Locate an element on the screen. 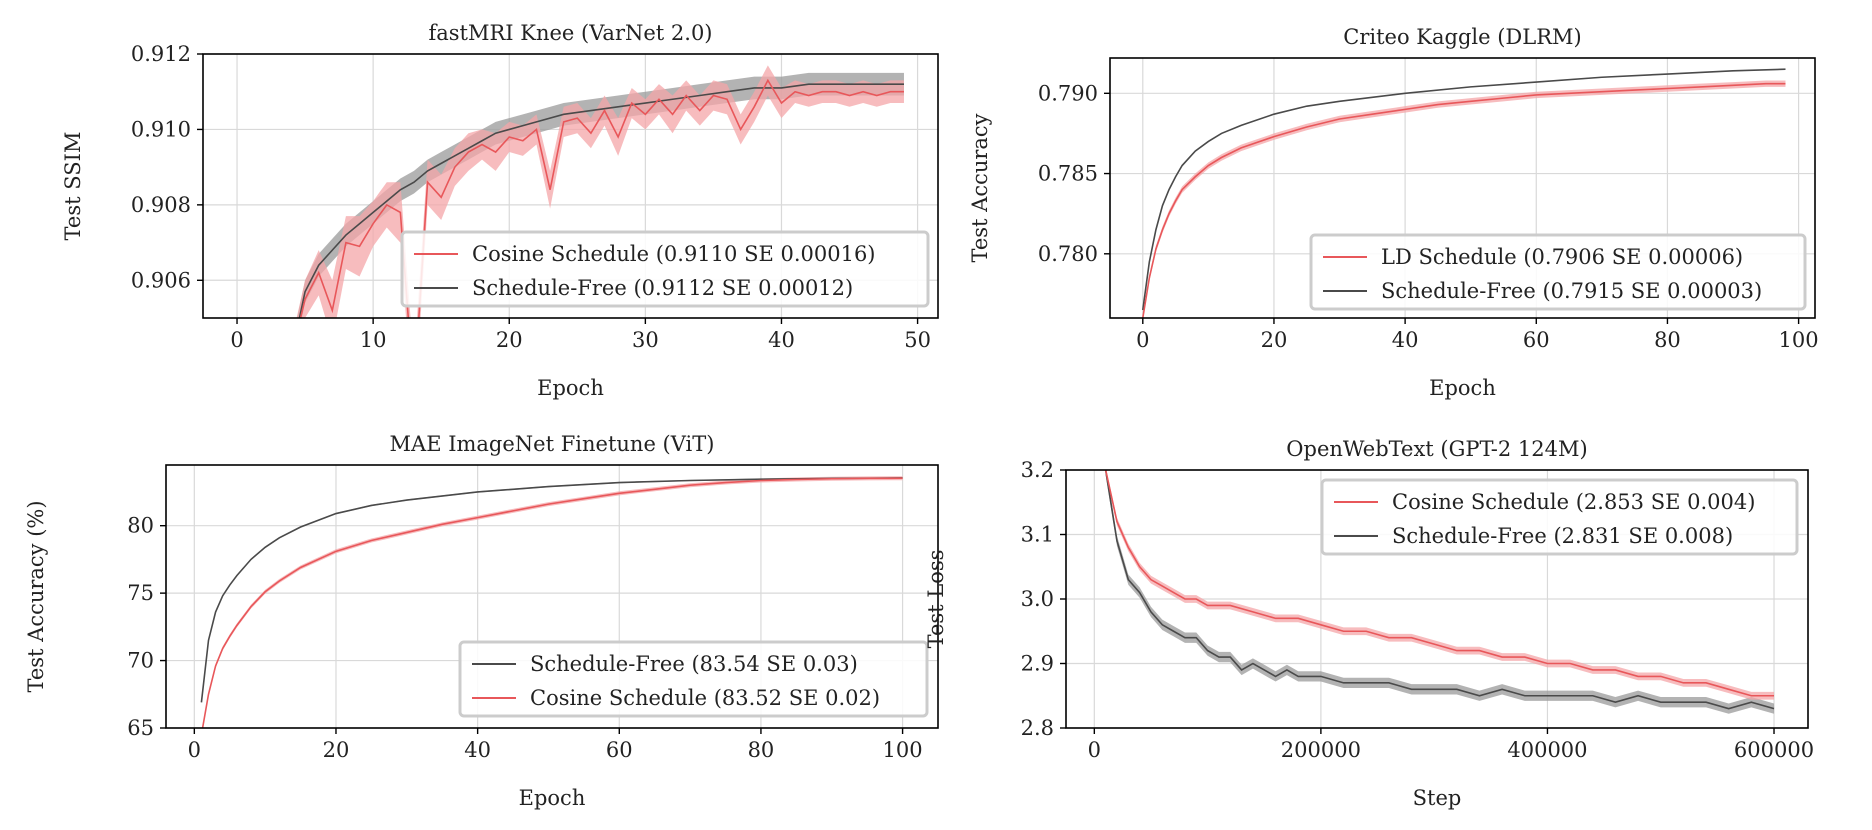 Image resolution: width=1872 pixels, height=830 pixels. y-tick-label: 65 is located at coordinates (140, 728).